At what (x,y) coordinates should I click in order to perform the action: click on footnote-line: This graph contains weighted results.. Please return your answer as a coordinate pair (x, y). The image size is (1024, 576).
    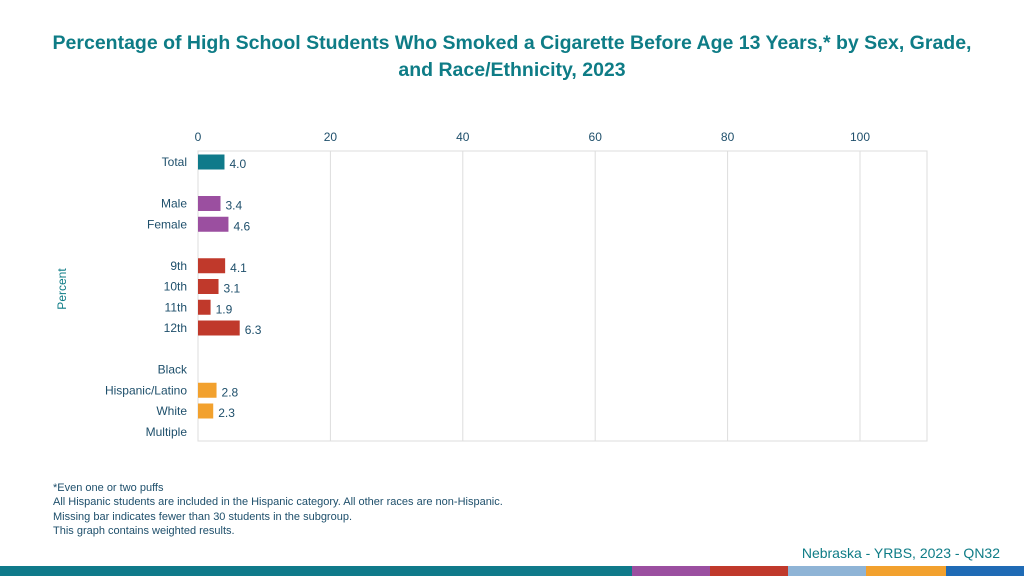
    Looking at the image, I should click on (144, 530).